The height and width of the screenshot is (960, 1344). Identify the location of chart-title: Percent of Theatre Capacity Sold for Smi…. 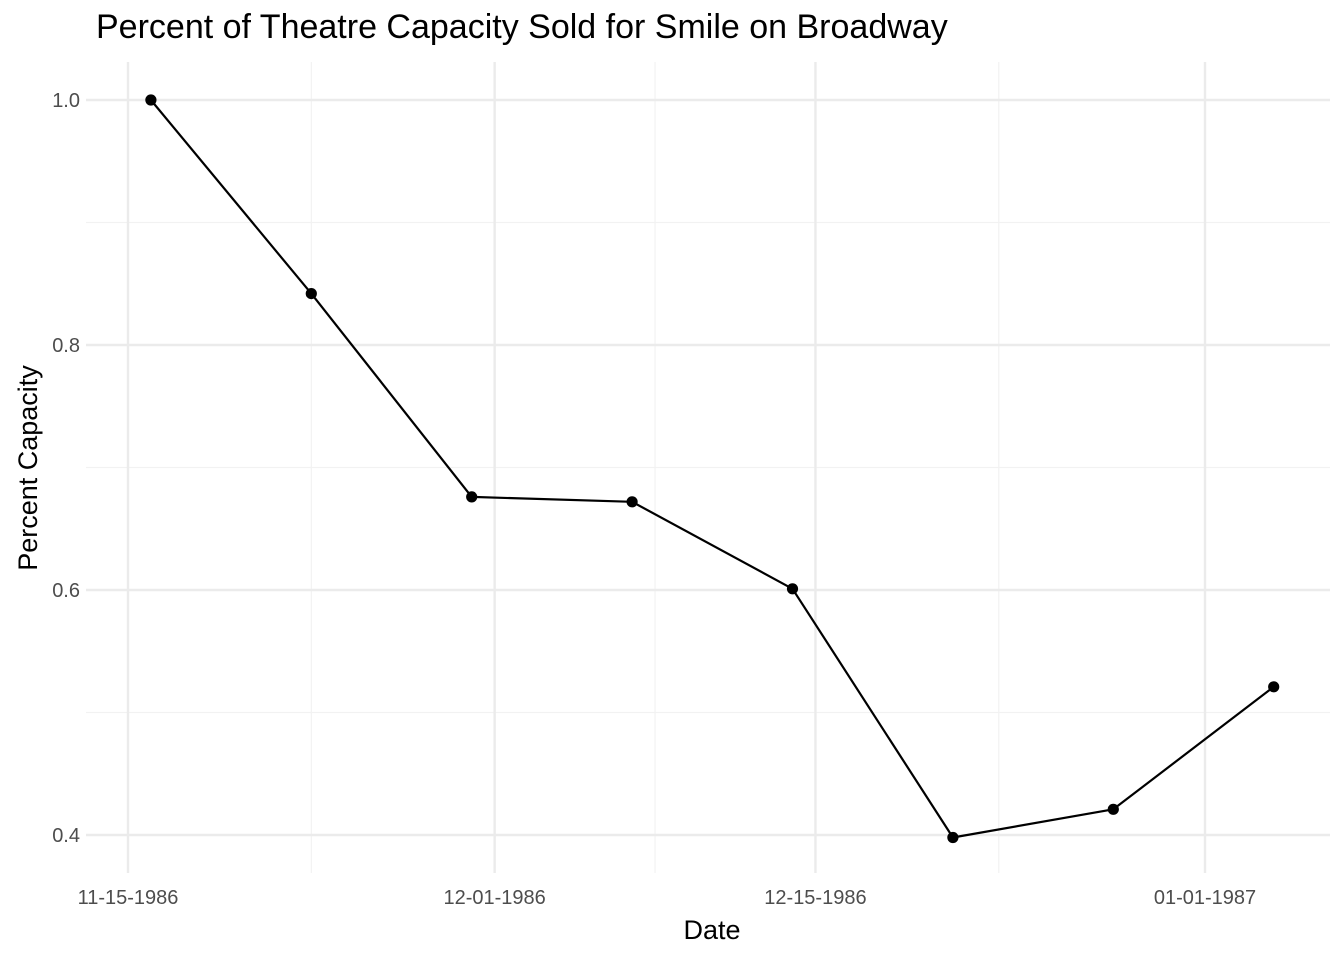
(522, 27).